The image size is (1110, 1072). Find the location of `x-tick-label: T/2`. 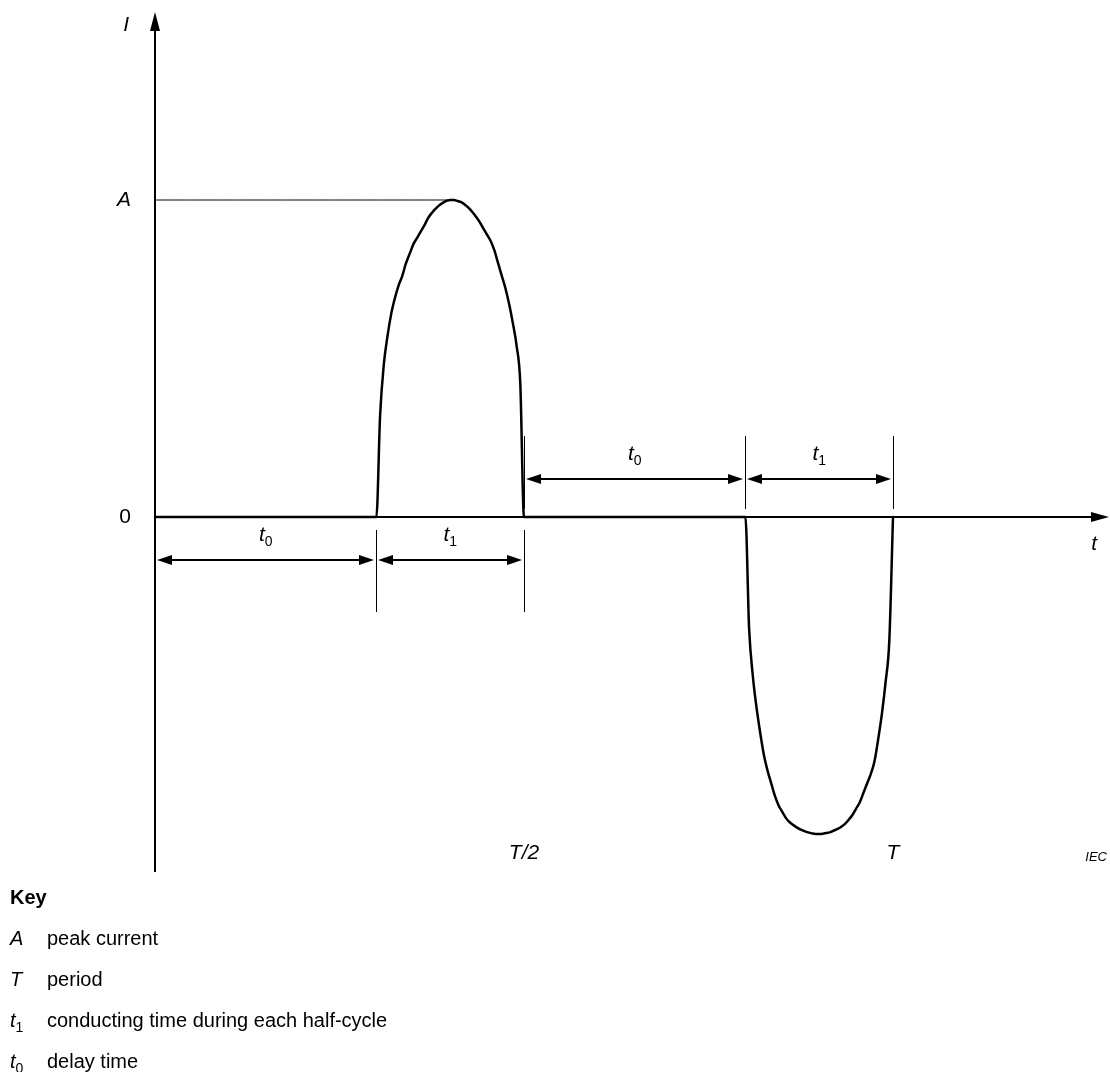

x-tick-label: T/2 is located at coordinates (524, 852).